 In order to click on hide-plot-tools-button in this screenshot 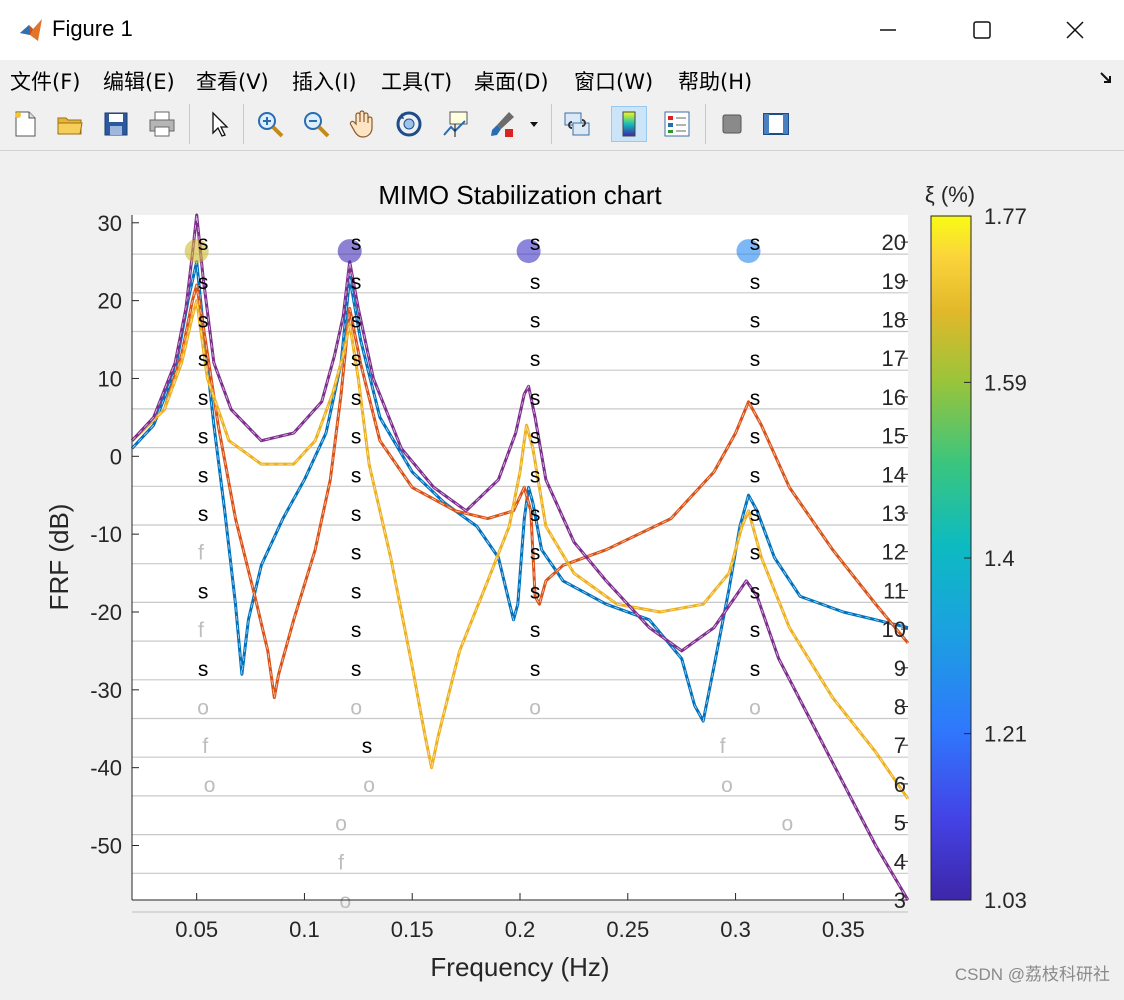, I will do `click(732, 124)`.